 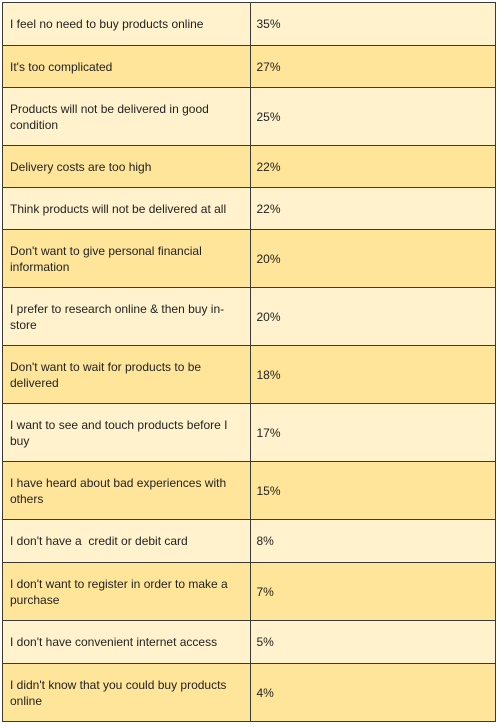 I want to click on table-row: I don't have a credit or debit card 8%, so click(x=249, y=541).